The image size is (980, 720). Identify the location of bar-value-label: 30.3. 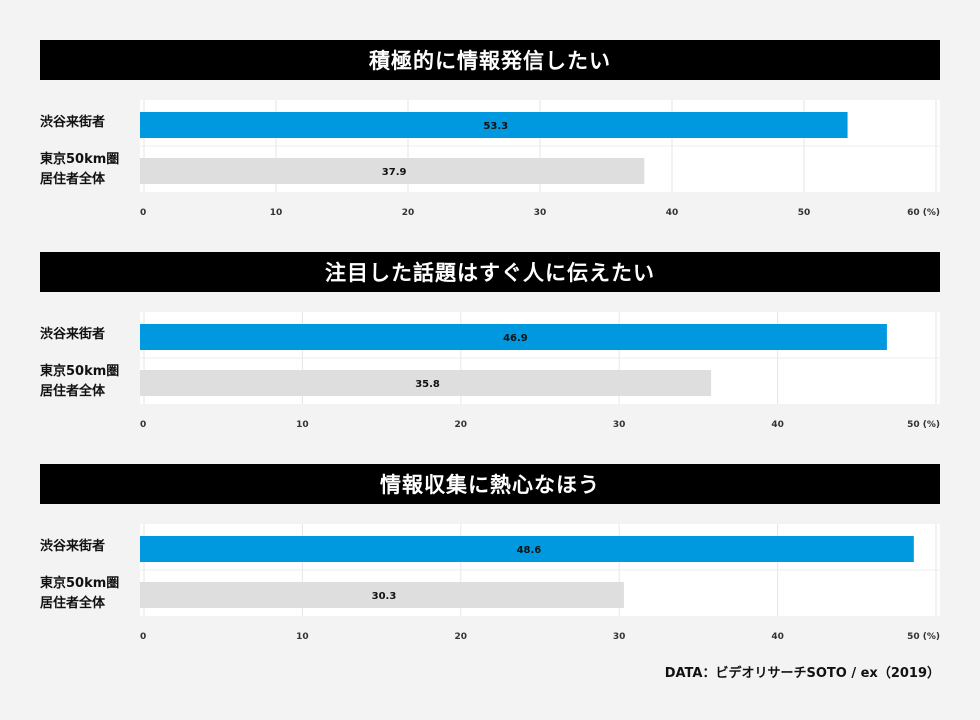
(384, 596).